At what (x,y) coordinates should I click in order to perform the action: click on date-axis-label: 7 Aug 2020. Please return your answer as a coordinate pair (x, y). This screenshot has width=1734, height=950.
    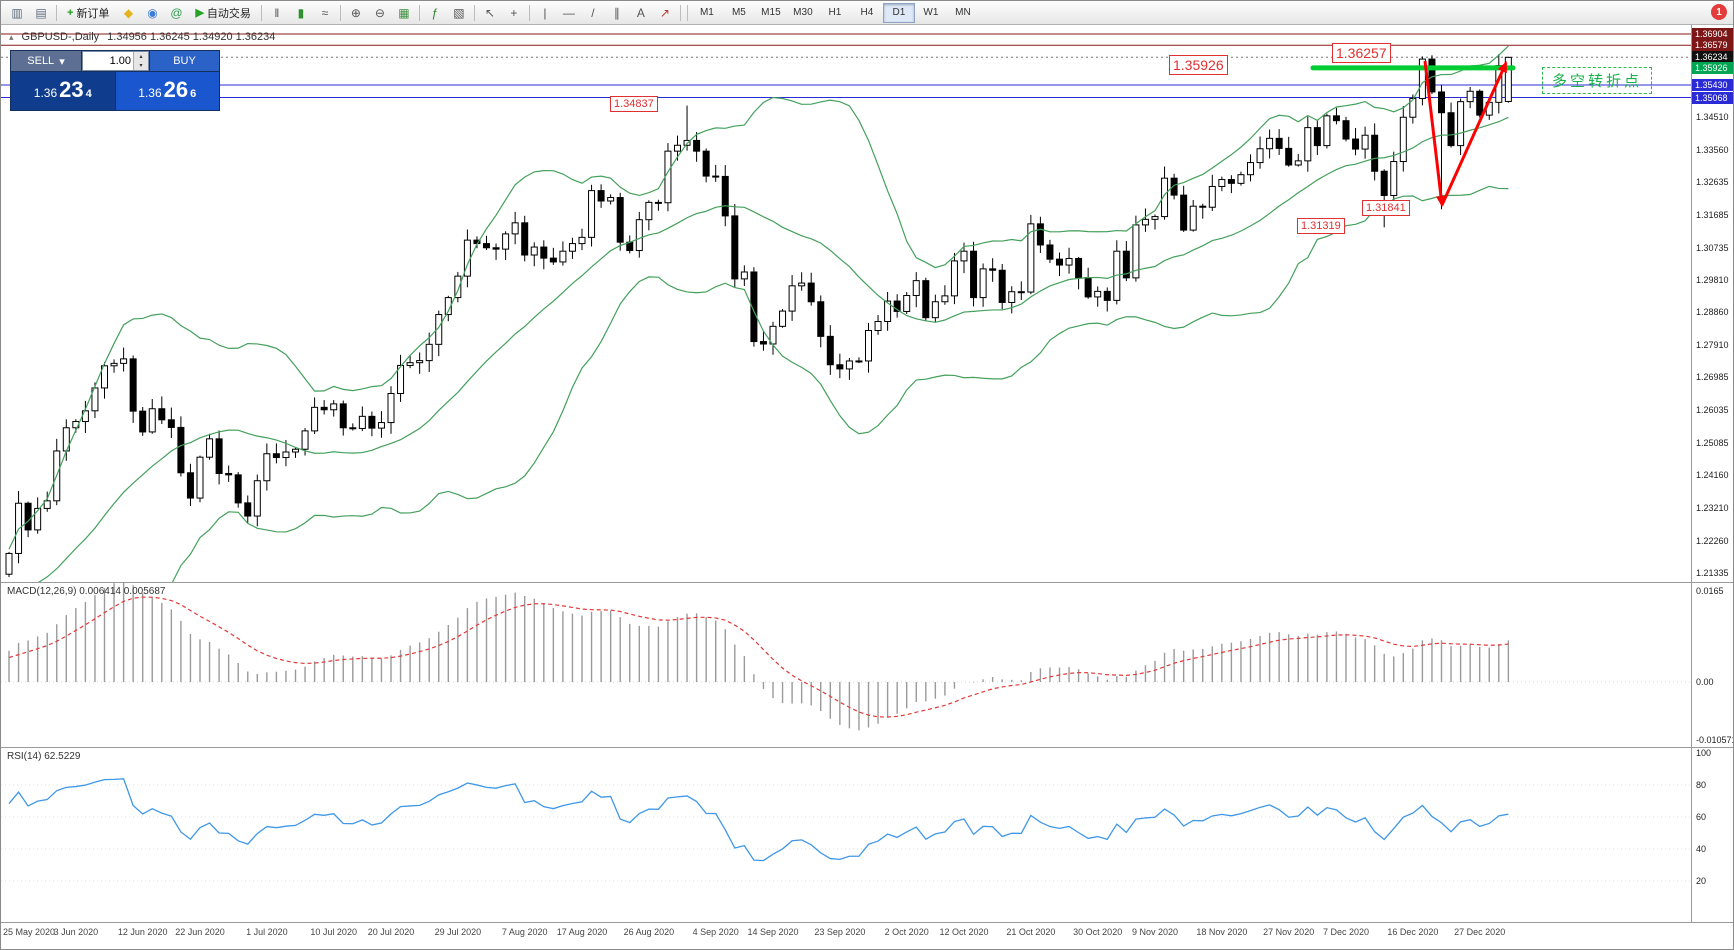
    Looking at the image, I should click on (524, 932).